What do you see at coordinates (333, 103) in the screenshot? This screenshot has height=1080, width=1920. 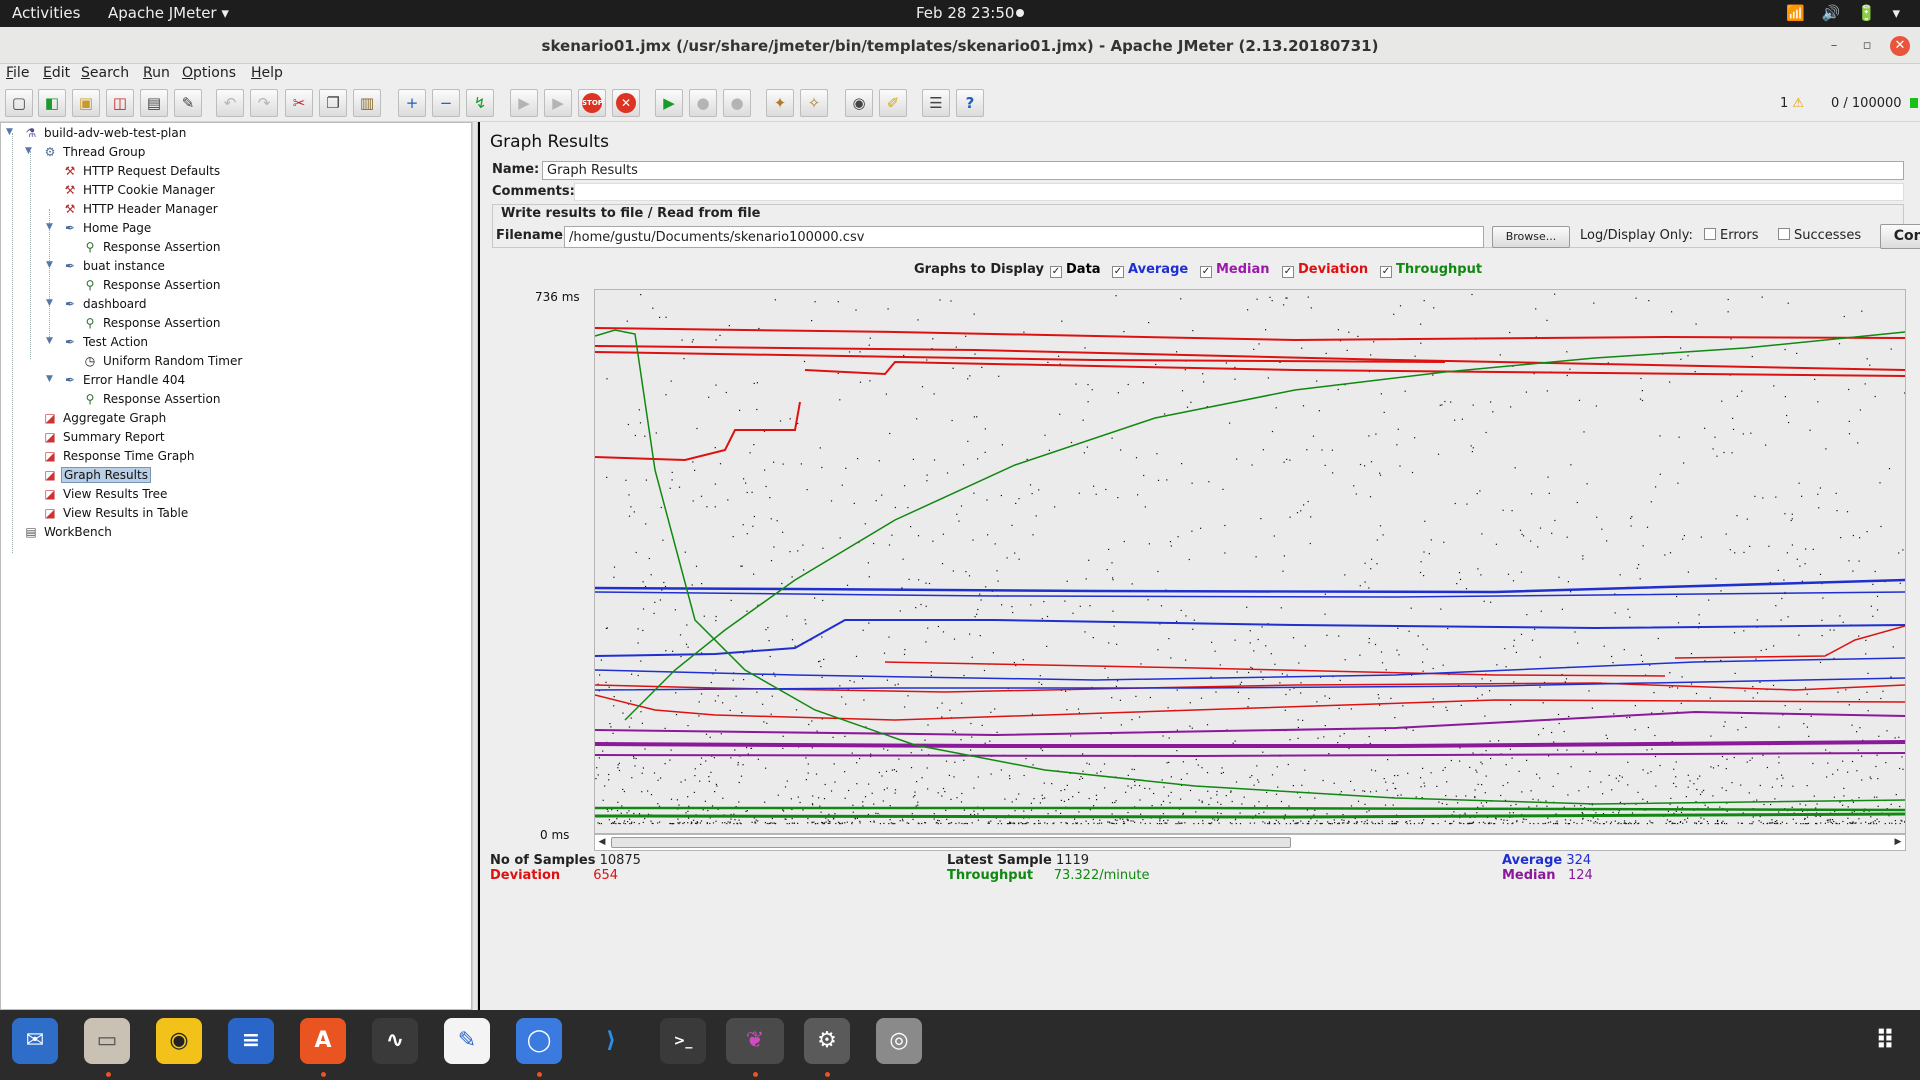 I see `copy-icon: ❐` at bounding box center [333, 103].